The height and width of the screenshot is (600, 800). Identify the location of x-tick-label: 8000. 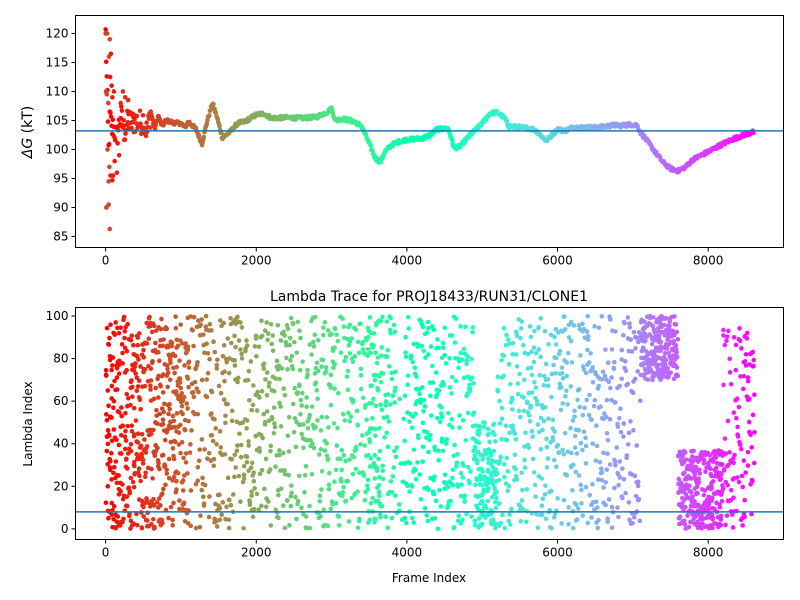
(708, 553).